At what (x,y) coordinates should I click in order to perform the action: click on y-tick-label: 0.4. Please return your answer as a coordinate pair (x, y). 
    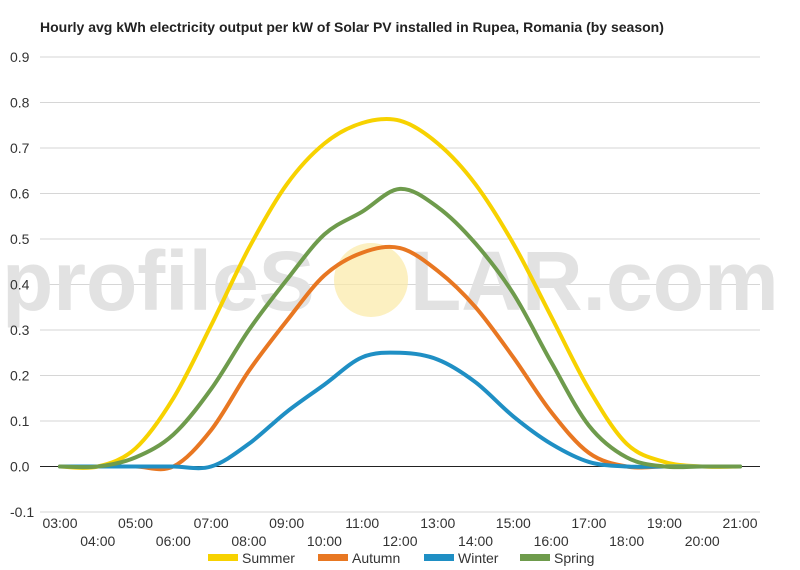
    Looking at the image, I should click on (20, 285).